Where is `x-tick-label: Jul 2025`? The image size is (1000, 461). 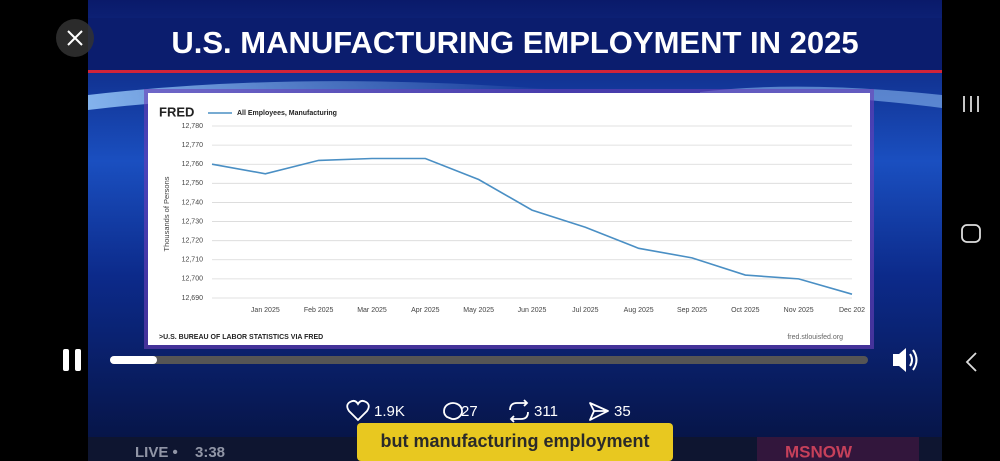 x-tick-label: Jul 2025 is located at coordinates (585, 310).